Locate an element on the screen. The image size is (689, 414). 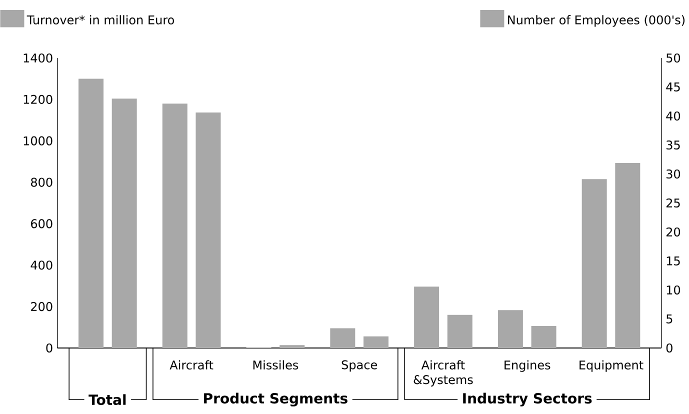
y-tick-label: 800 is located at coordinates (41, 182).